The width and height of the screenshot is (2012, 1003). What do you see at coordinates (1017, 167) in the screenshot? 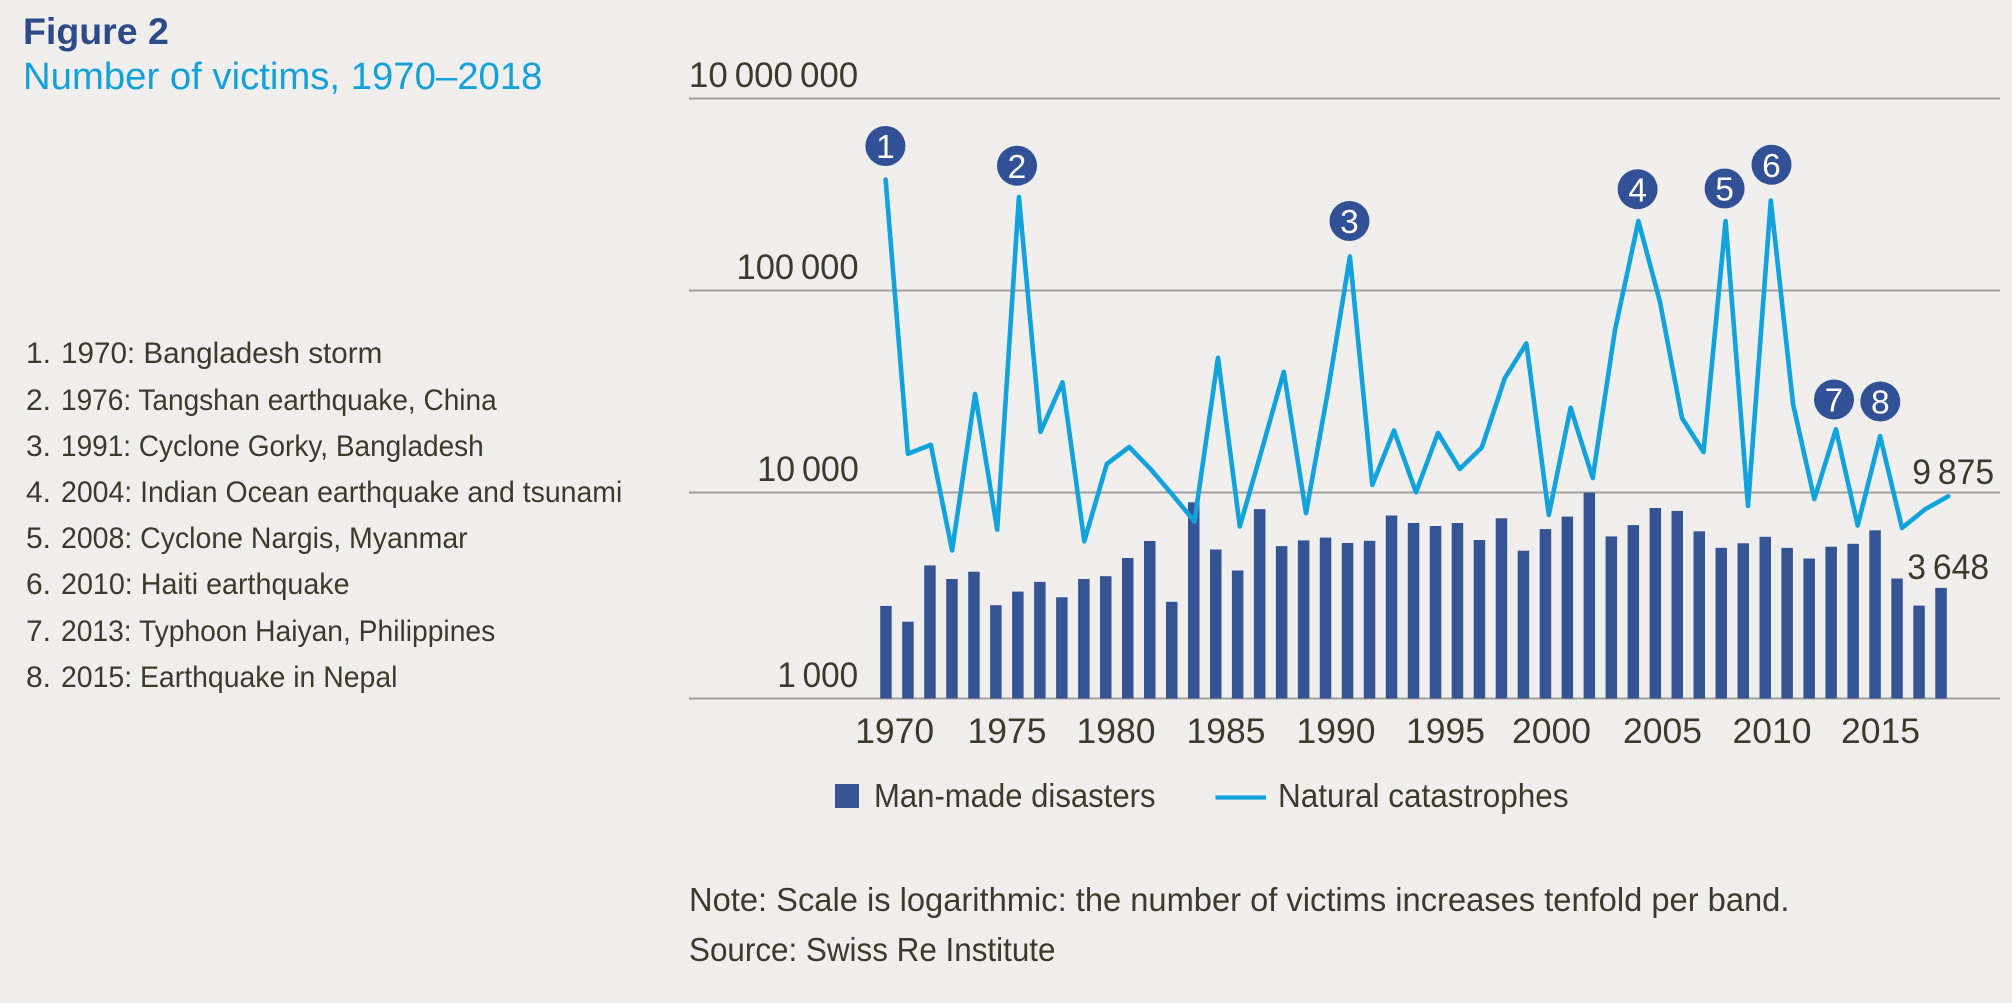
I see `svg-text: 2` at bounding box center [1017, 167].